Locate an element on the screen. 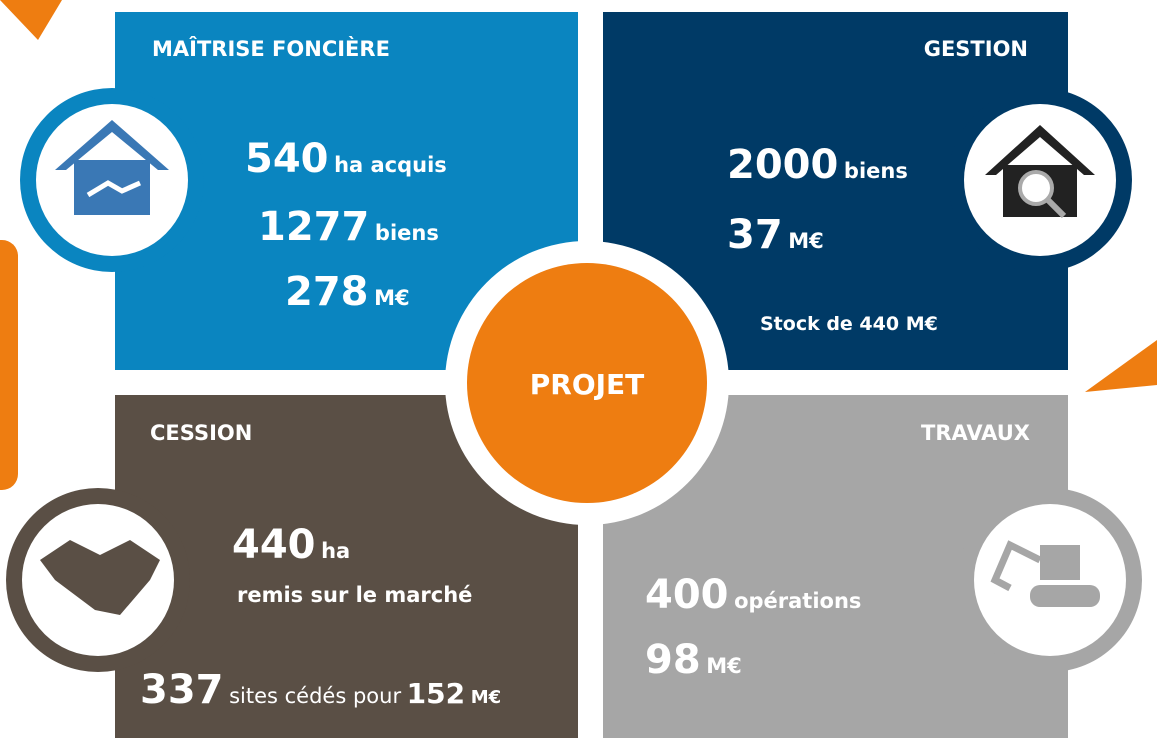 The height and width of the screenshot is (738, 1157). stat-line: 37 M€ is located at coordinates (775, 235).